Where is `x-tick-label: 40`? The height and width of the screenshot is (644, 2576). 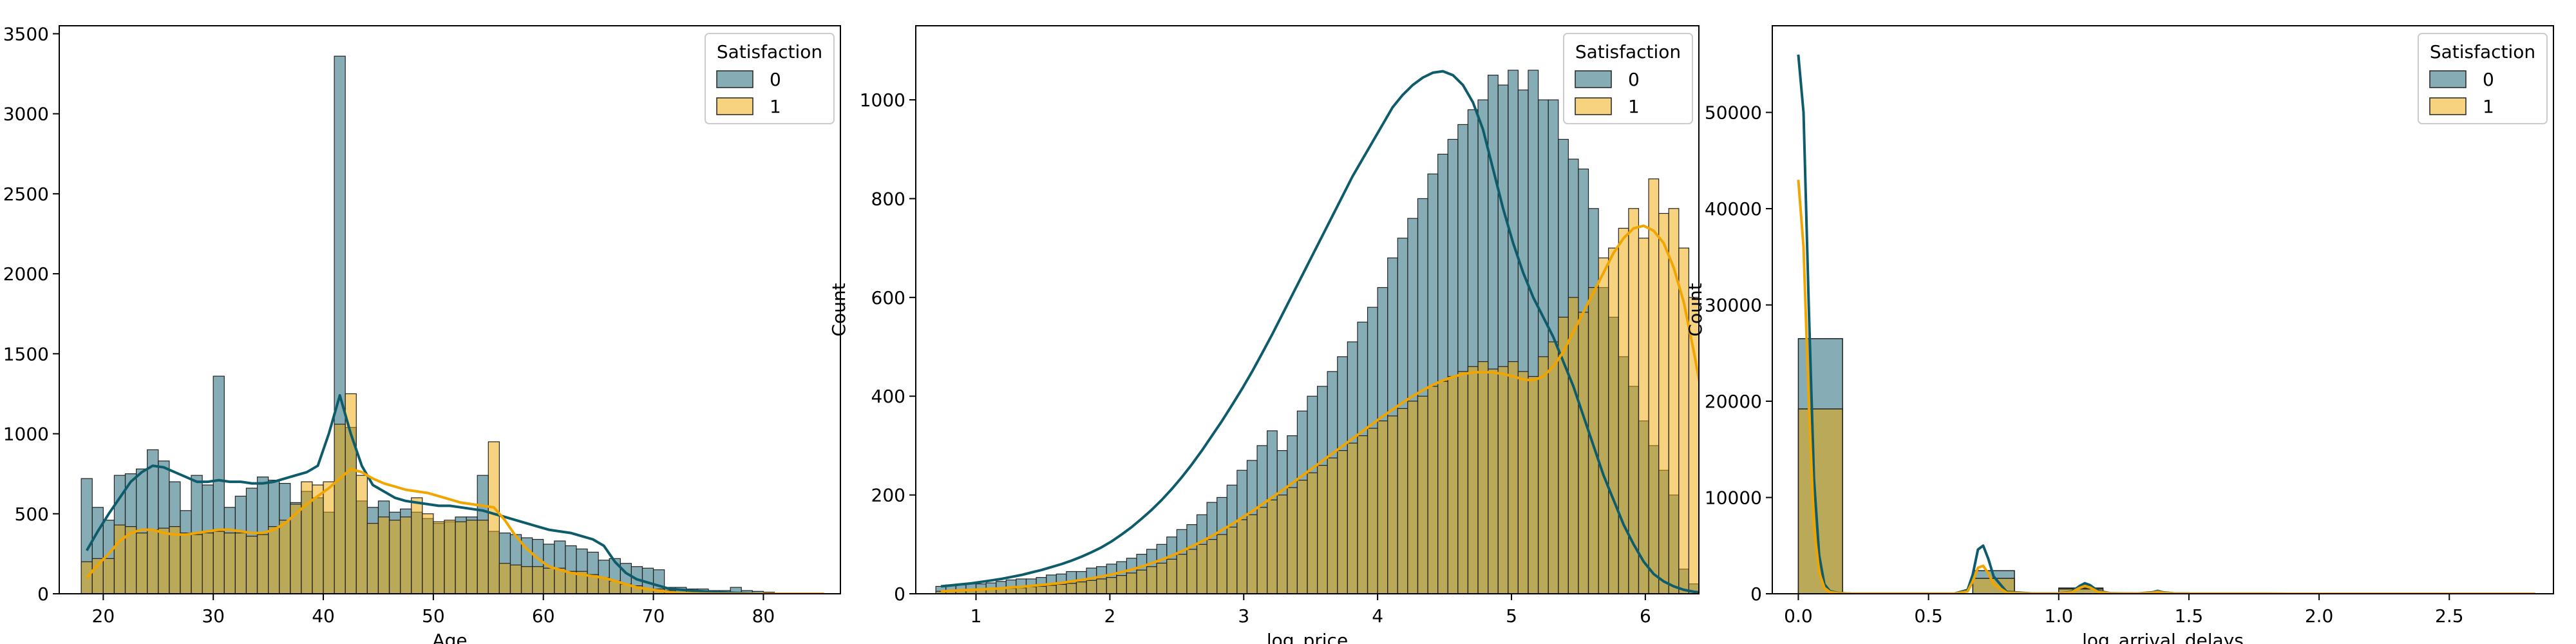 x-tick-label: 40 is located at coordinates (323, 616).